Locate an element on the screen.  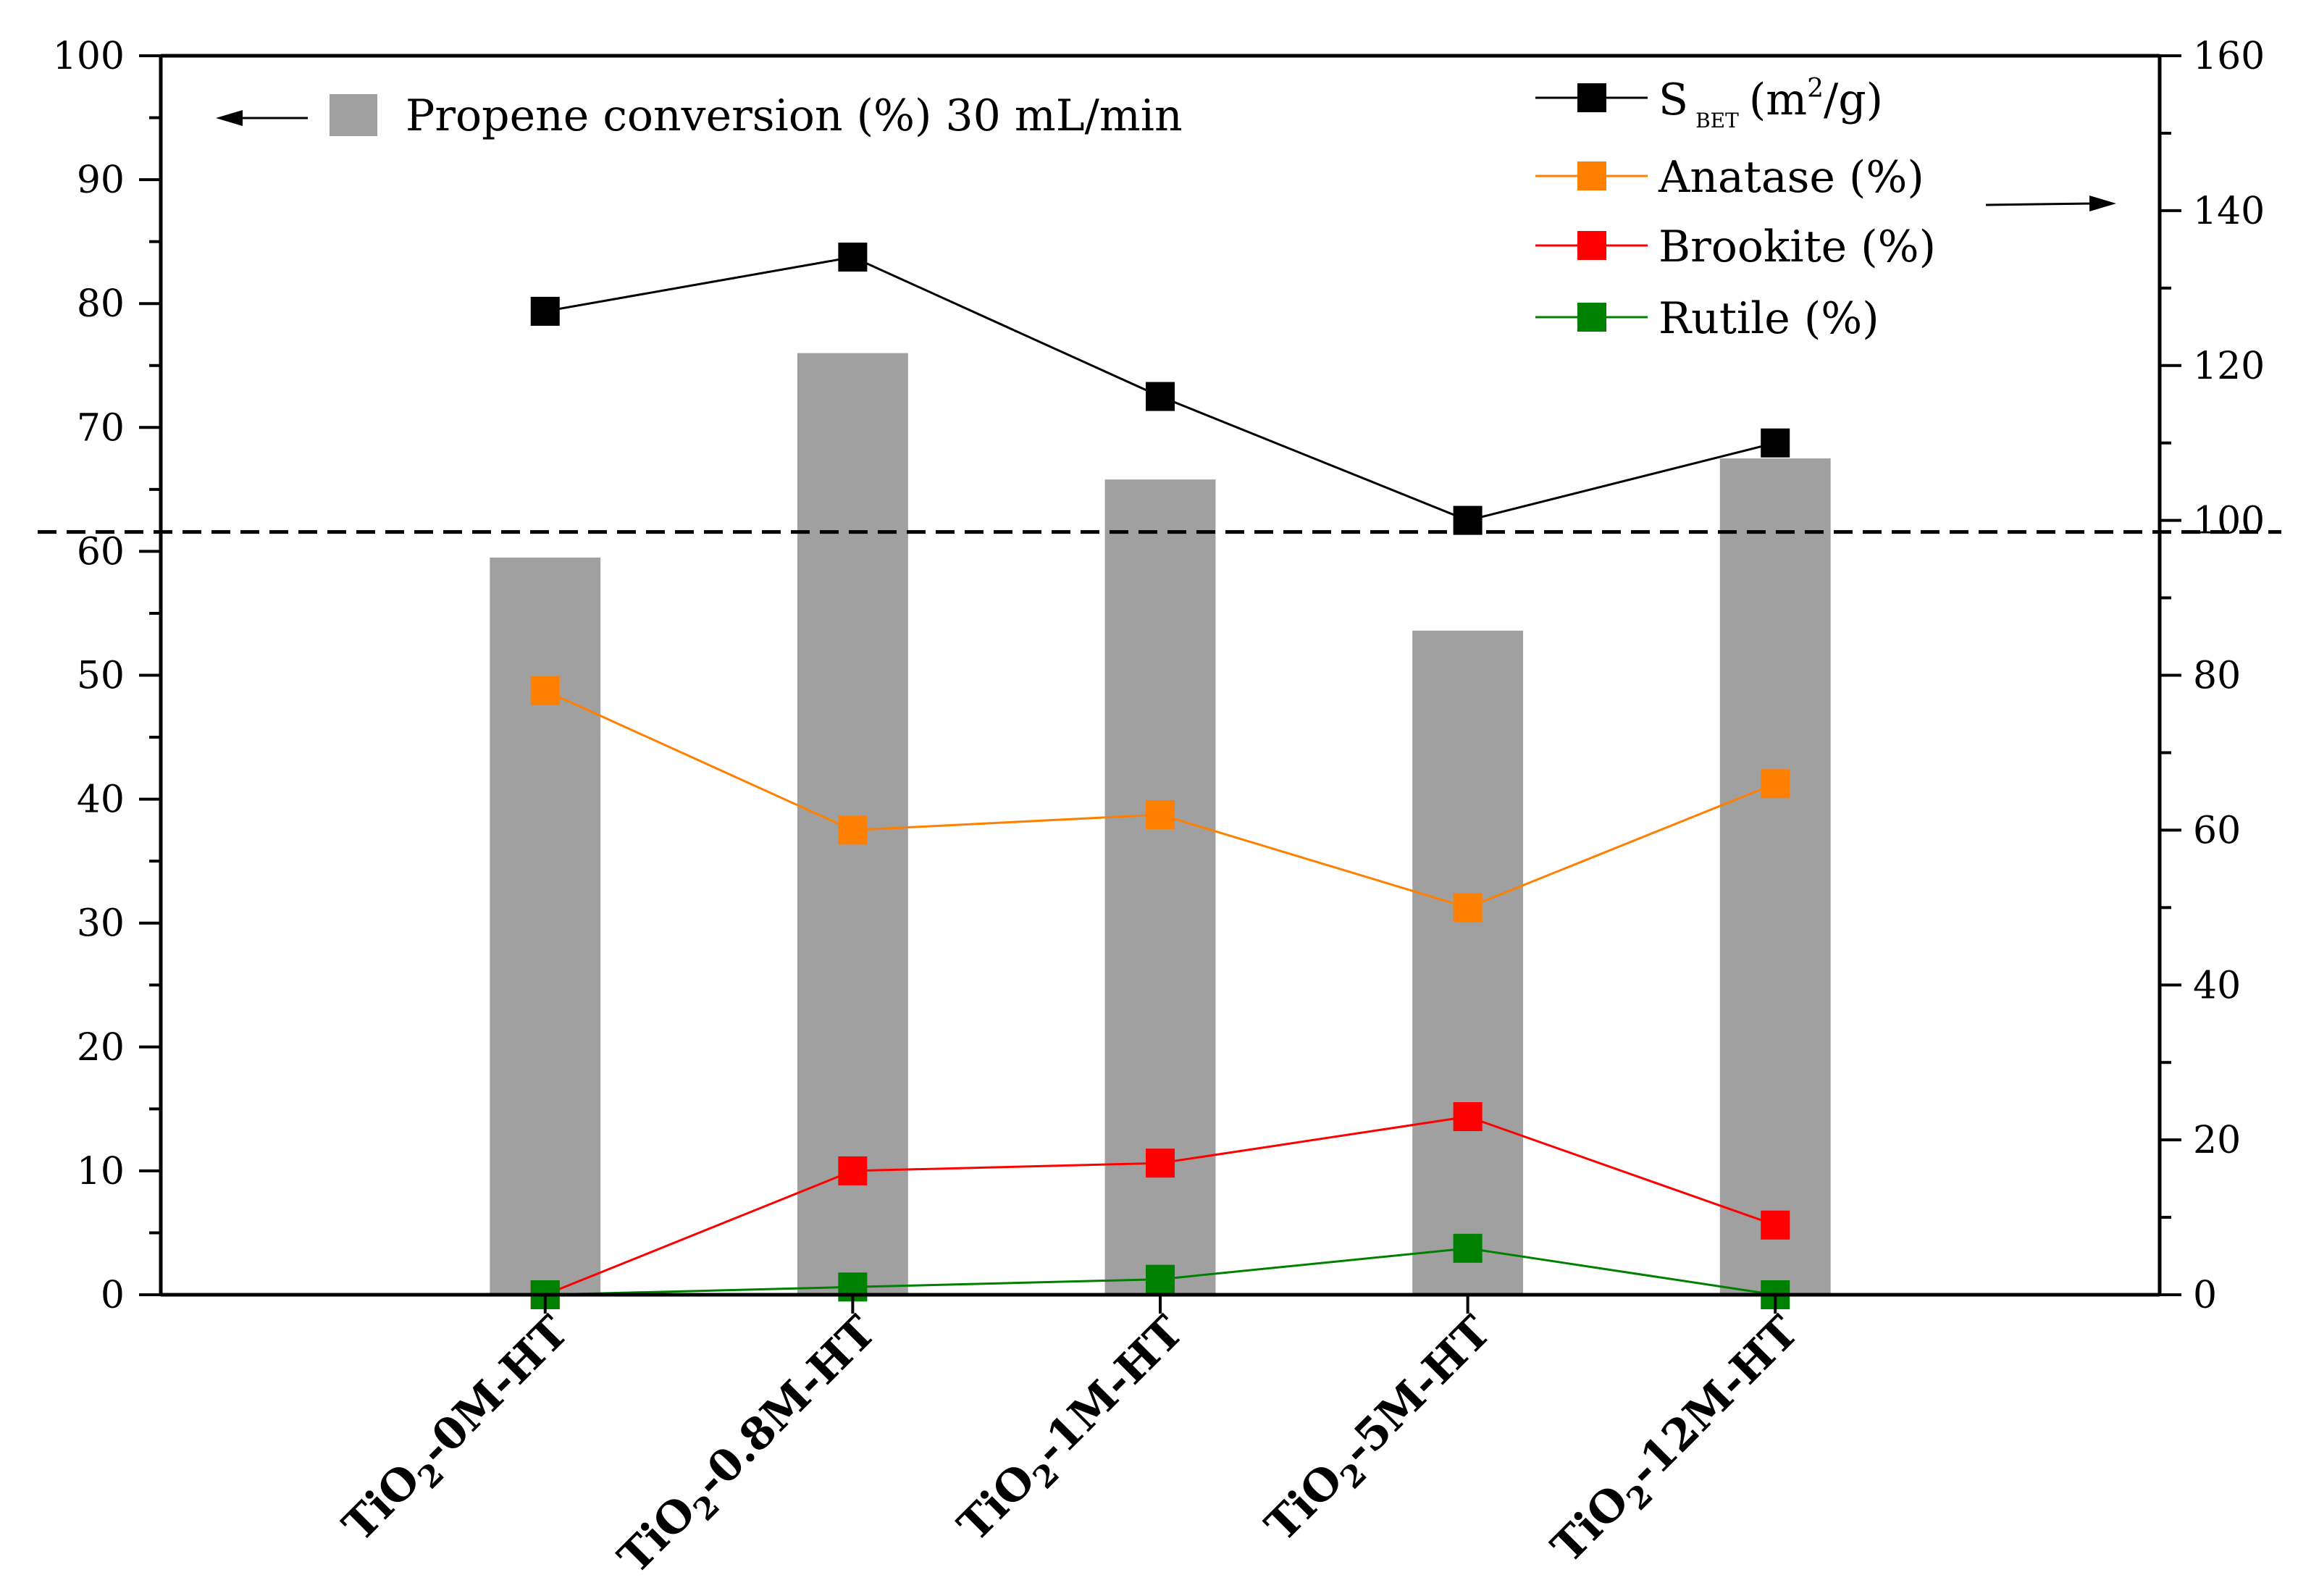
legend-left: Propene conversion (%) 30 mL/min is located at coordinates (699, 116).